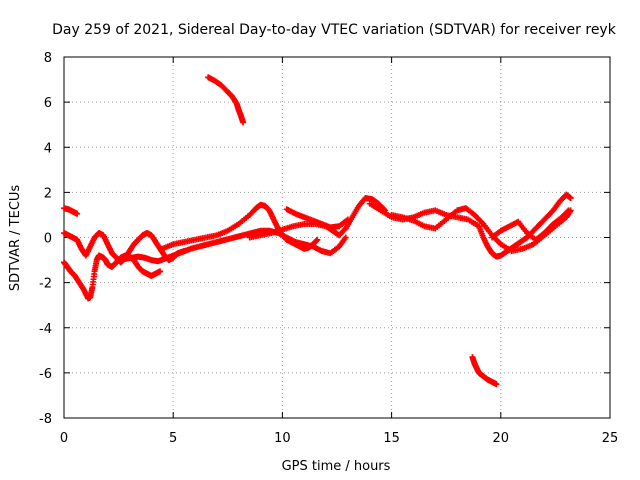 This screenshot has height=480, width=640. I want to click on y-tick-label: -8, so click(45, 419).